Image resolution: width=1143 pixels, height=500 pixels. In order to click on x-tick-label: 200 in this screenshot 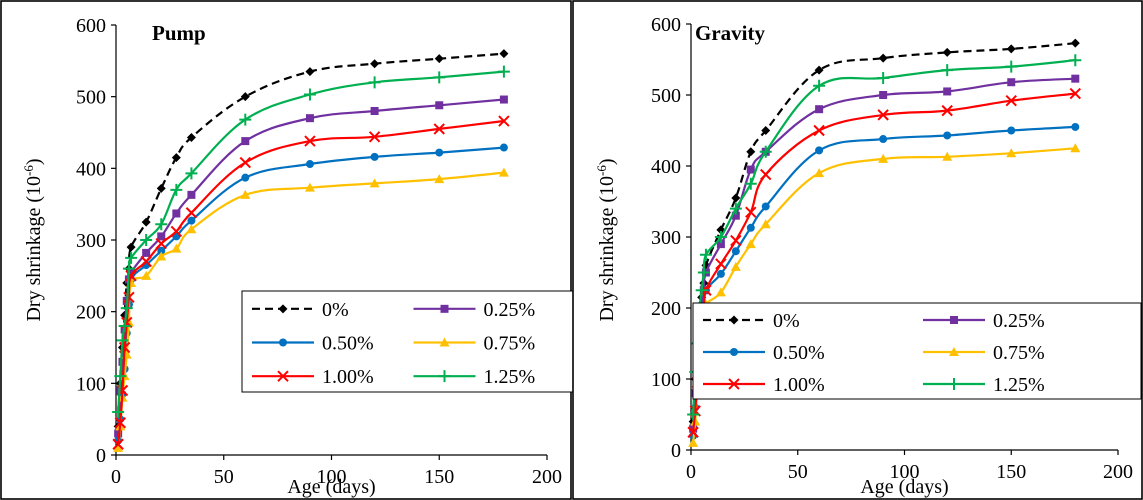, I will do `click(1118, 472)`.